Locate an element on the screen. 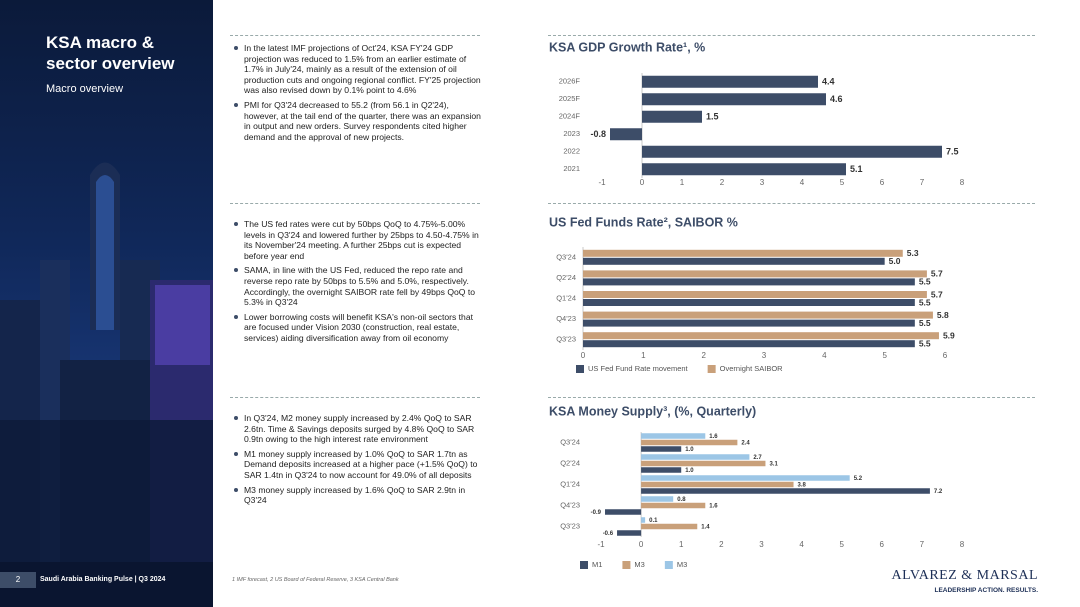  value-label: 5.9 is located at coordinates (949, 335).